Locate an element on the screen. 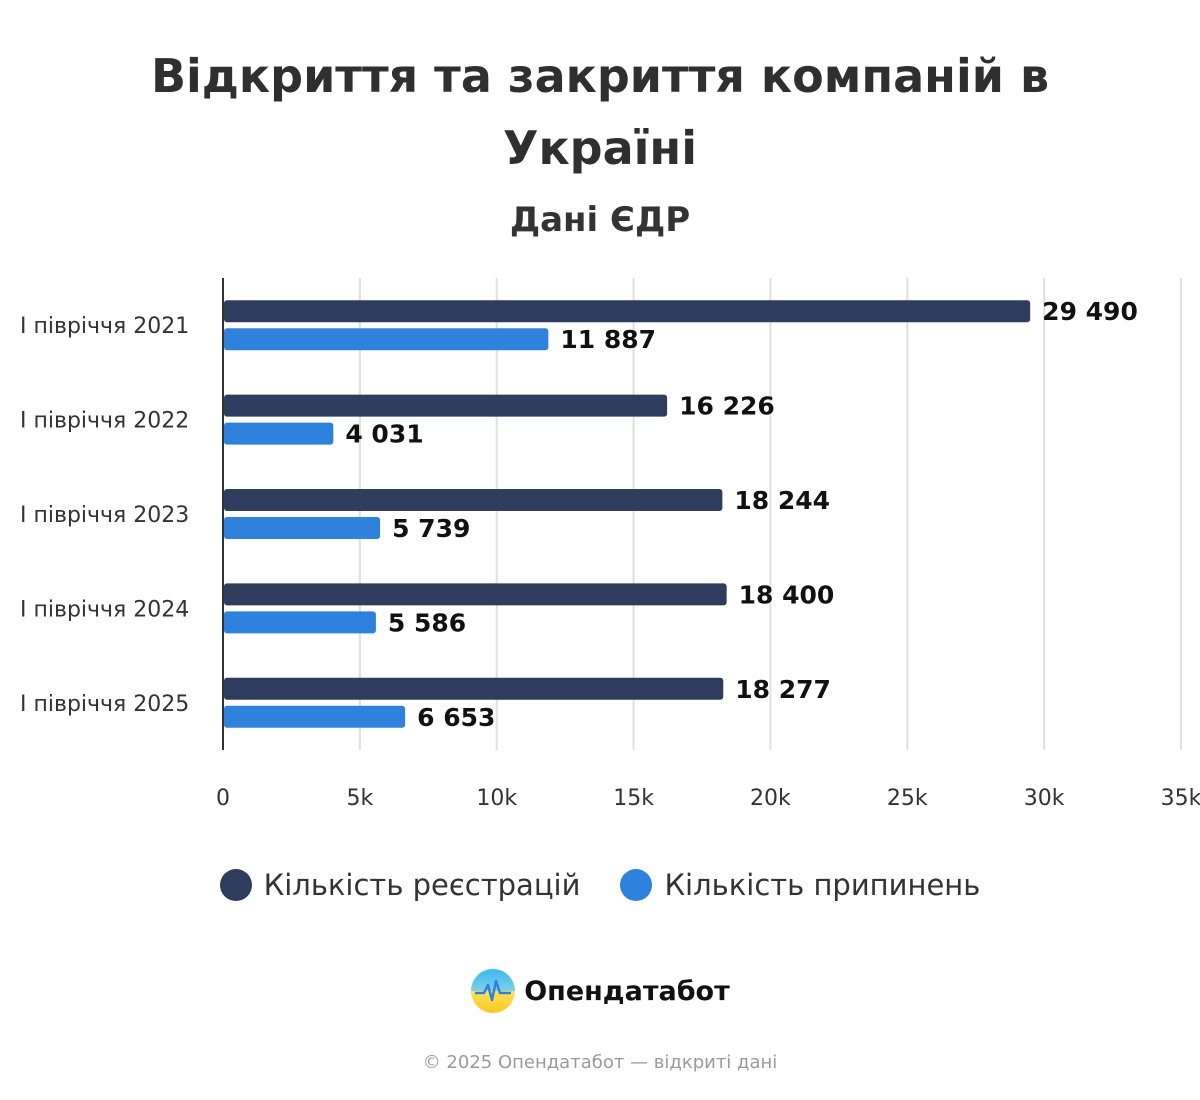 This screenshot has width=1200, height=1100. x-tick-label: 20k is located at coordinates (770, 798).